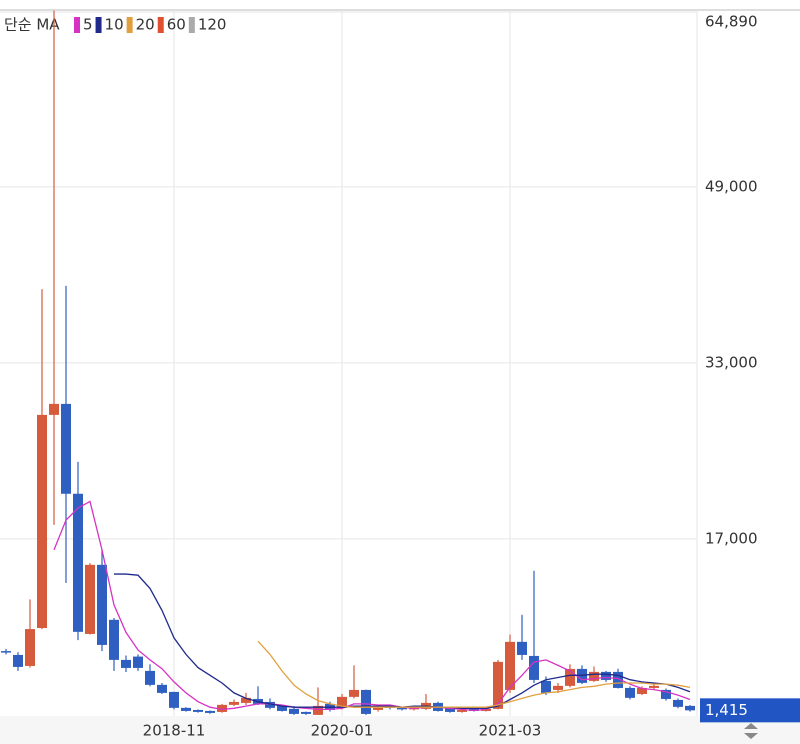 This screenshot has height=744, width=800. I want to click on scroll-icon, so click(751, 731).